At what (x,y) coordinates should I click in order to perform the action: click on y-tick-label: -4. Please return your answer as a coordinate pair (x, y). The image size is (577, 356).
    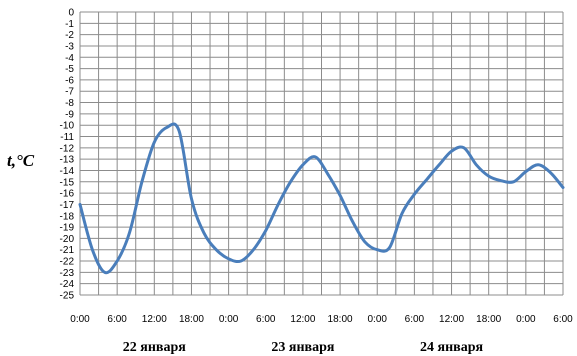
    Looking at the image, I should click on (69, 58).